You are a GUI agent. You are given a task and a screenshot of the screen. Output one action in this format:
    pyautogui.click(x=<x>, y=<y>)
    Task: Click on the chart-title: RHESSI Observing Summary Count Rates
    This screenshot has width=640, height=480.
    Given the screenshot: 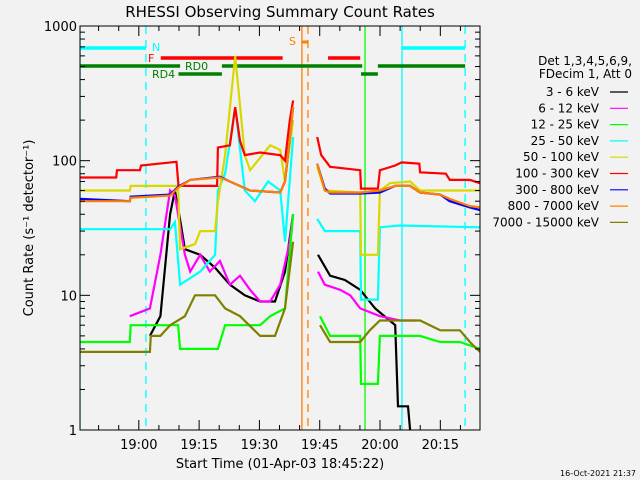 What is the action you would take?
    pyautogui.click(x=280, y=12)
    